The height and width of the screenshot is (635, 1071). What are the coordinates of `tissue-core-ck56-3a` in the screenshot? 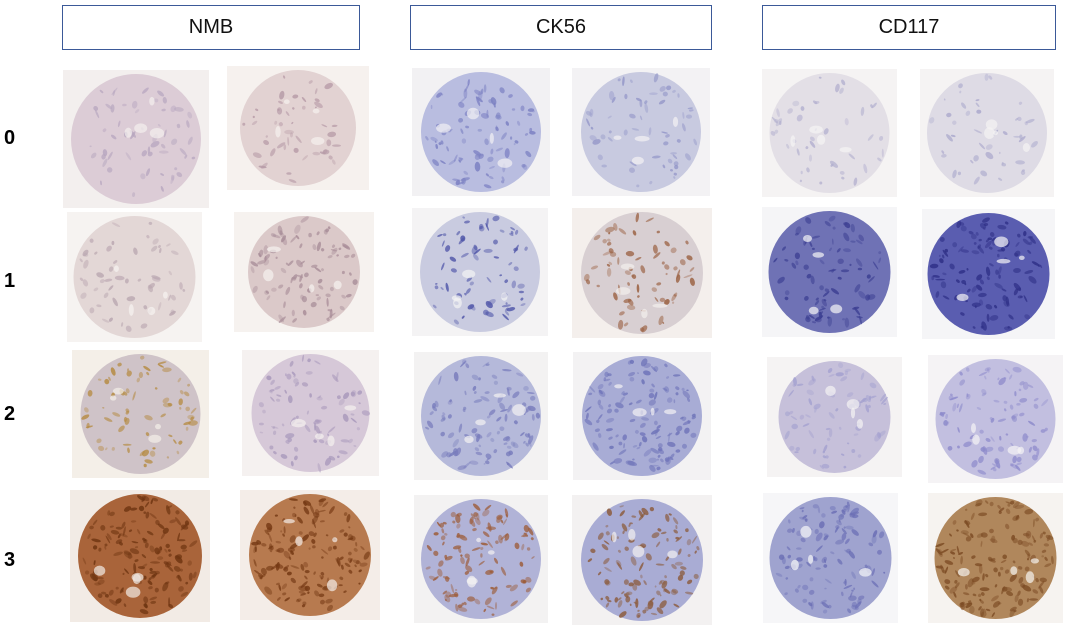 It's located at (481, 559).